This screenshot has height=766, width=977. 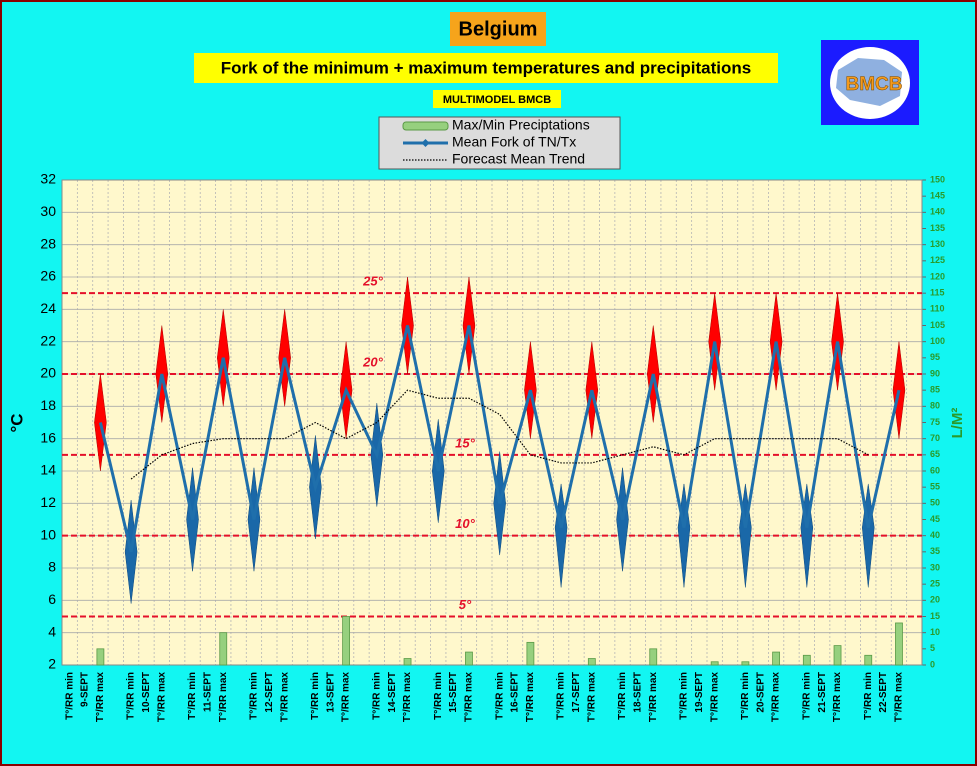 I want to click on reference-label: 25°, so click(x=372, y=281).